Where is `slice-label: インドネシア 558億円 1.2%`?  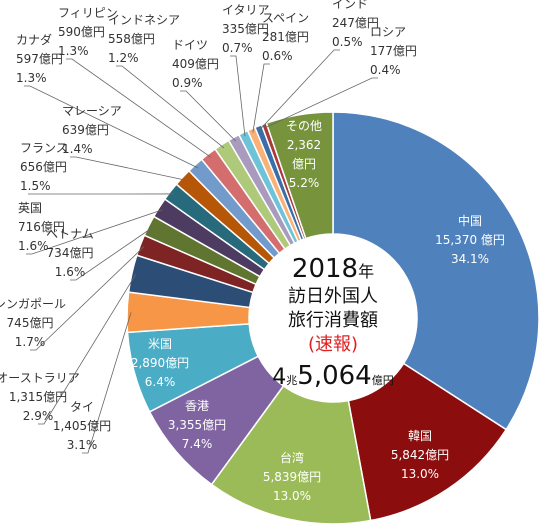
slice-label: インドネシア 558億円 1.2% is located at coordinates (144, 39).